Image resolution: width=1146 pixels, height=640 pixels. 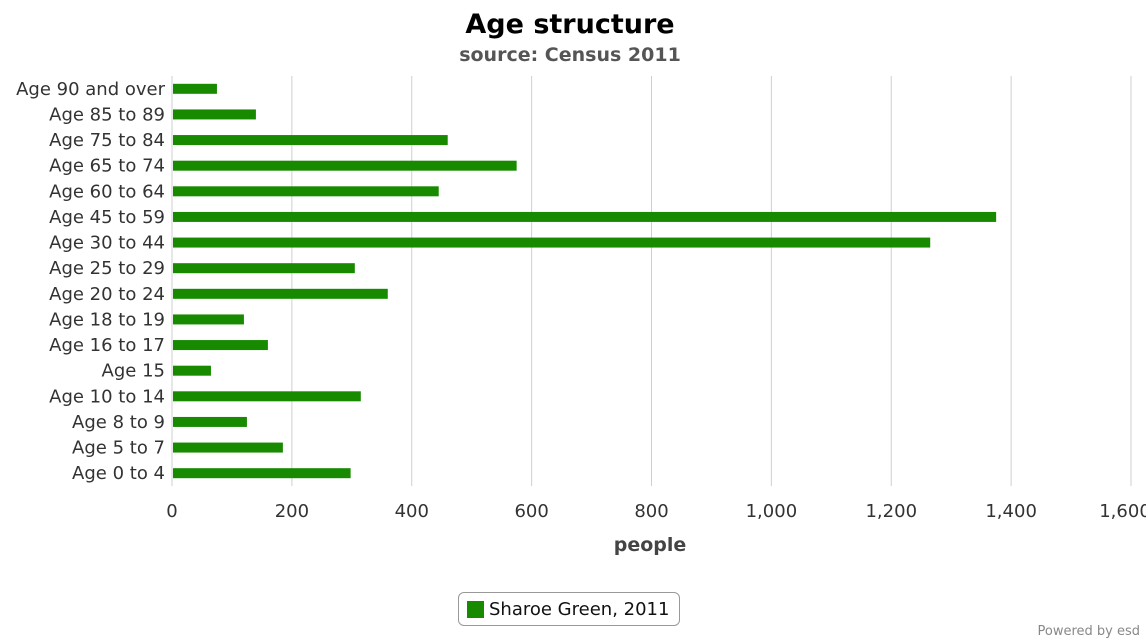 I want to click on category-label: Age 25 to 29, so click(x=107, y=268).